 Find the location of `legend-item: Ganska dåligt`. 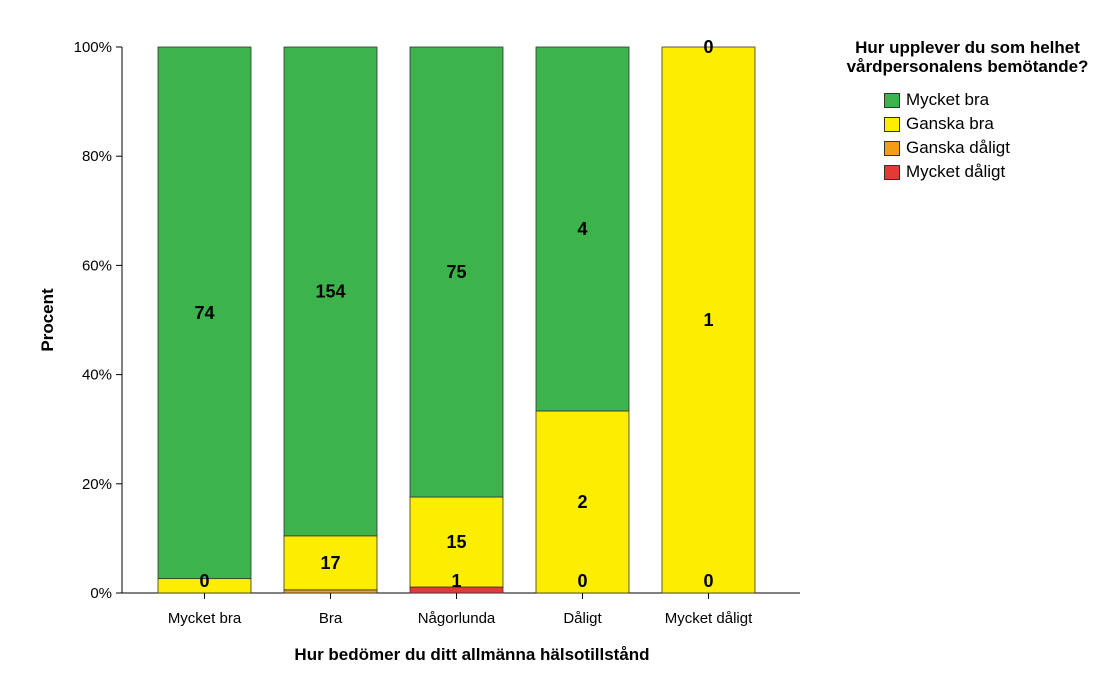

legend-item: Ganska dåligt is located at coordinates (992, 148).